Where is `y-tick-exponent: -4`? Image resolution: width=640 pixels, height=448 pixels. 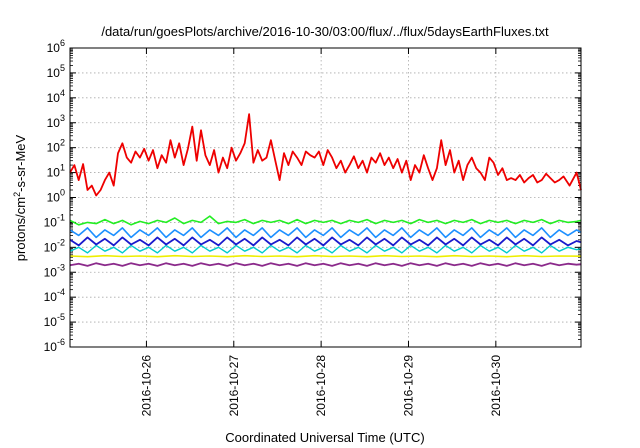
y-tick-exponent: -4 is located at coordinates (61, 292).